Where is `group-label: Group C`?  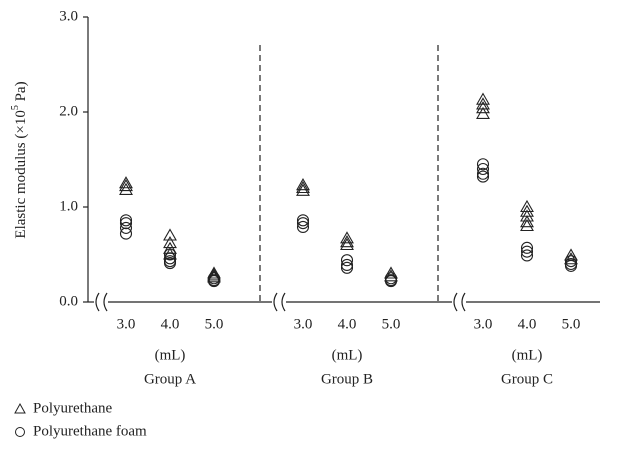
group-label: Group C is located at coordinates (527, 379).